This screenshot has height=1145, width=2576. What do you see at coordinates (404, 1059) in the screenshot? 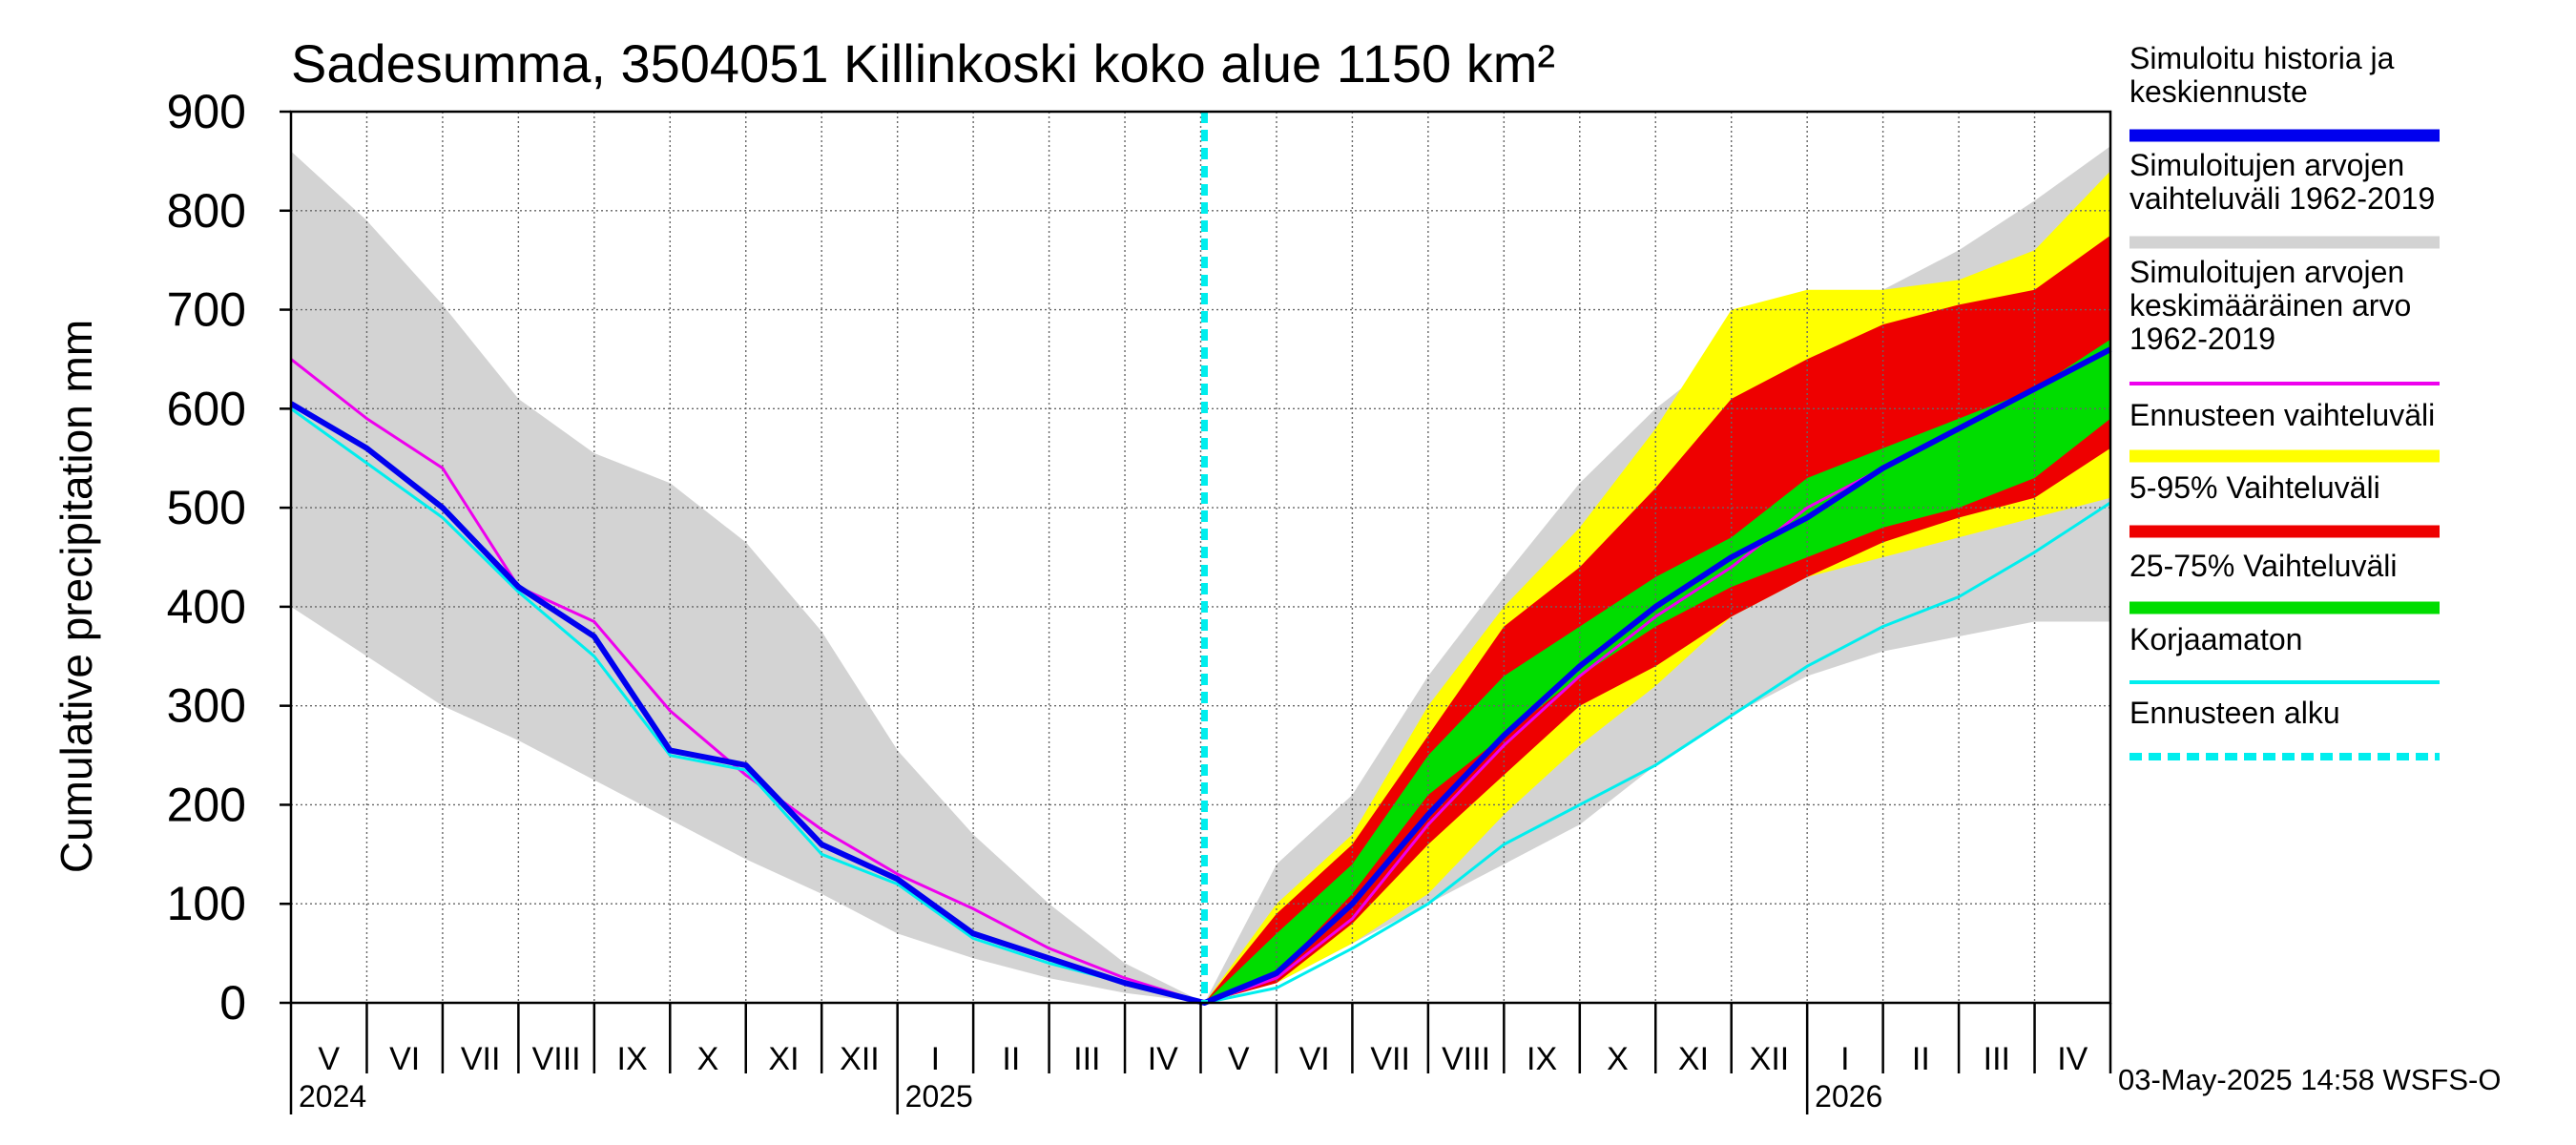
I see `month-label-1: VI` at bounding box center [404, 1059].